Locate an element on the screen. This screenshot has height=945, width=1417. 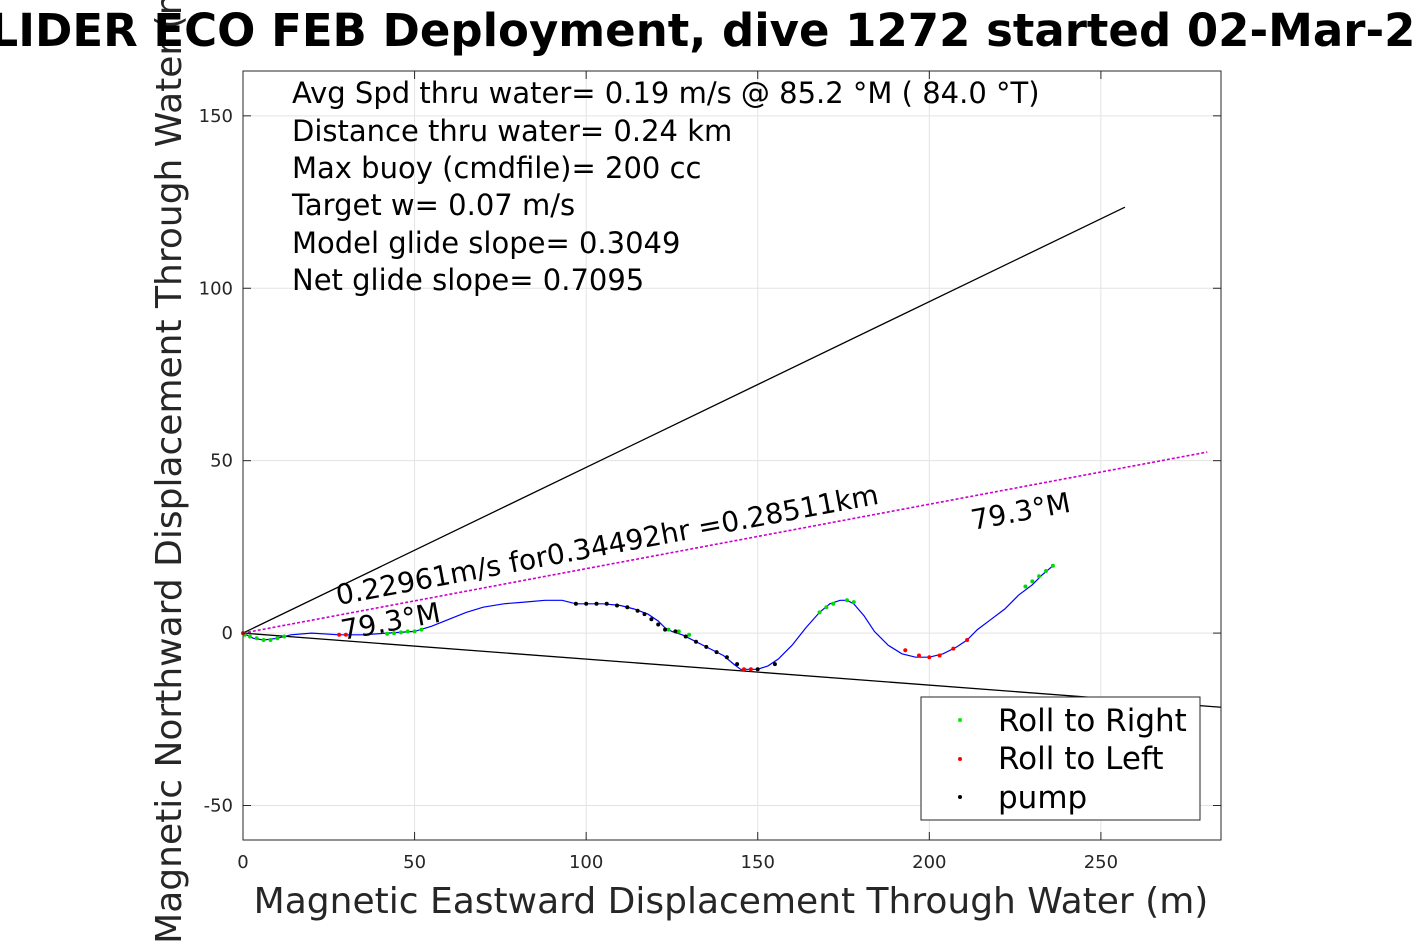
legend: Roll to Right Roll to Left pump is located at coordinates (1060, 758).